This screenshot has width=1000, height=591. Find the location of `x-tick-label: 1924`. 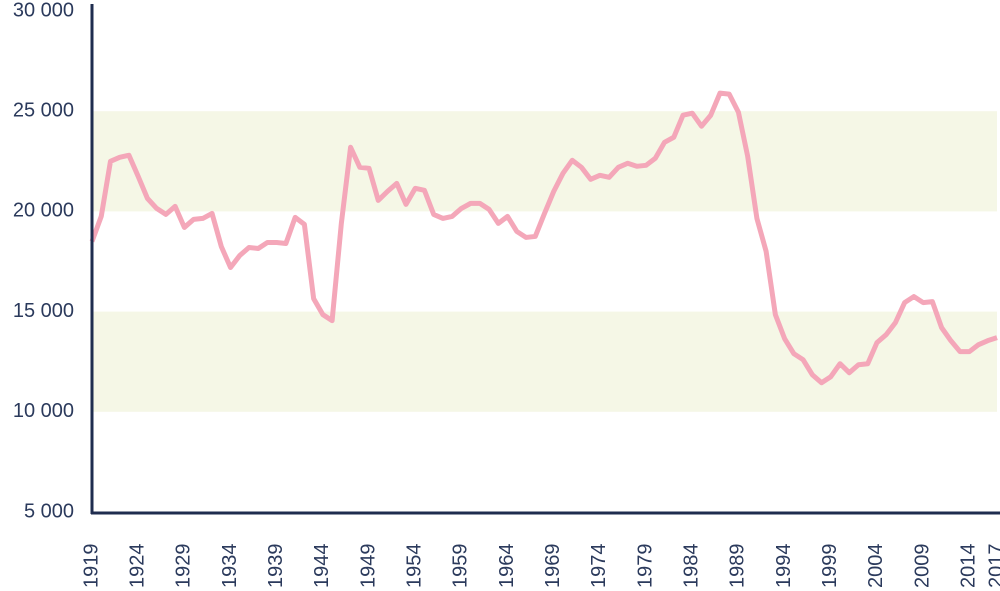

x-tick-label: 1924 is located at coordinates (137, 566).